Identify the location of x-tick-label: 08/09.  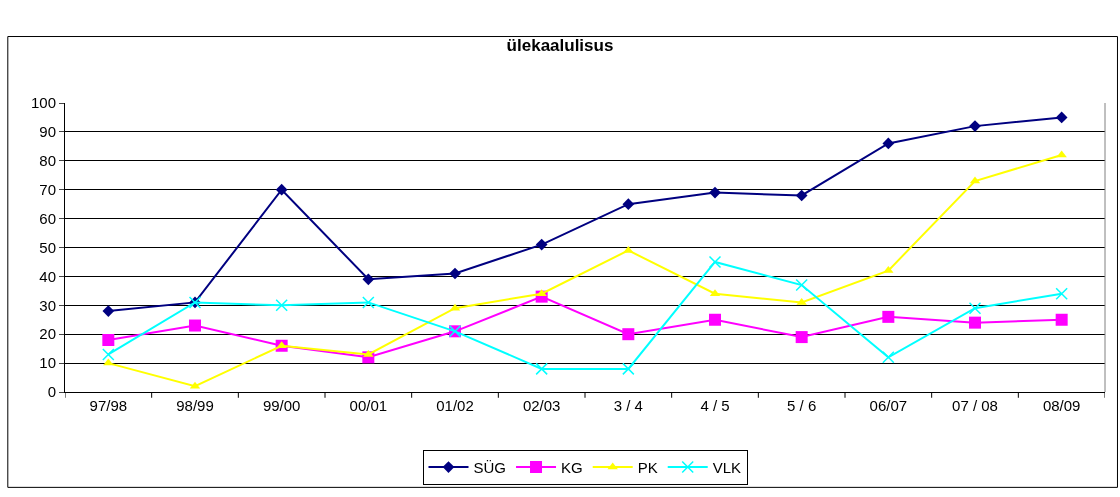
(1061, 405).